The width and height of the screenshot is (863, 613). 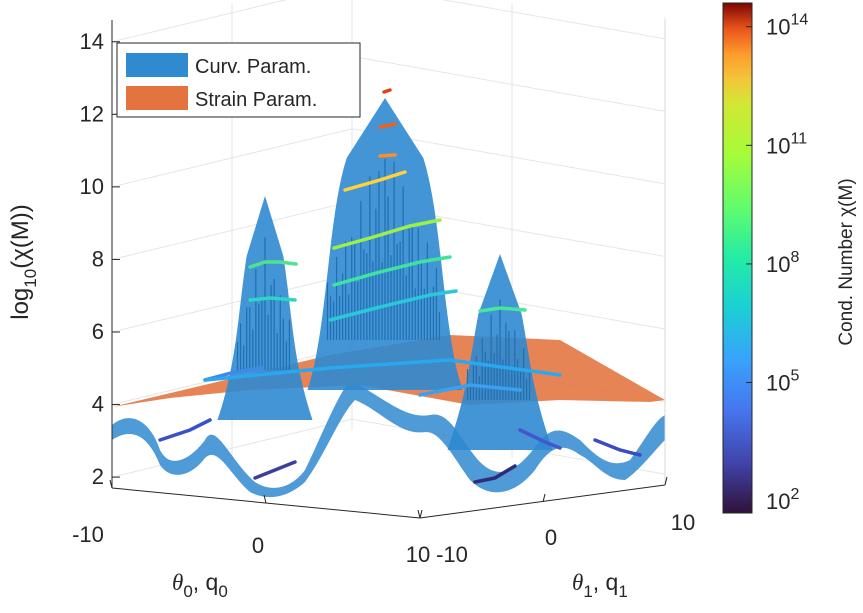 I want to click on y-axis-line, so click(x=542, y=501).